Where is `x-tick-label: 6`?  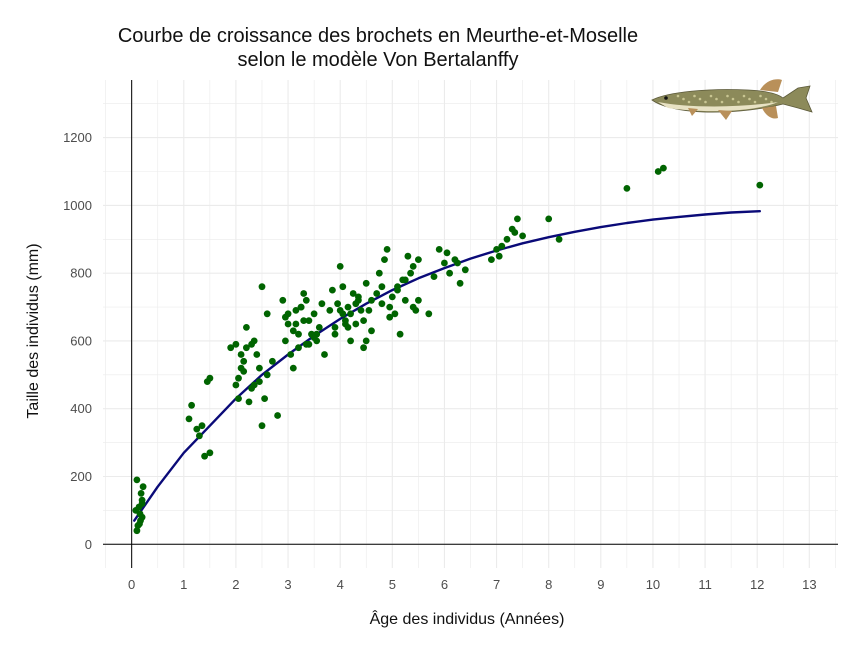
x-tick-label: 6 is located at coordinates (444, 584).